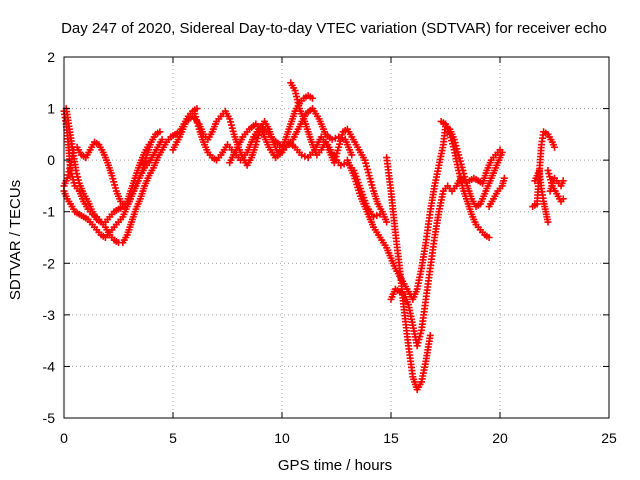 This screenshot has height=480, width=640. Describe the element at coordinates (391, 438) in the screenshot. I see `x-tick-label: 15` at that location.